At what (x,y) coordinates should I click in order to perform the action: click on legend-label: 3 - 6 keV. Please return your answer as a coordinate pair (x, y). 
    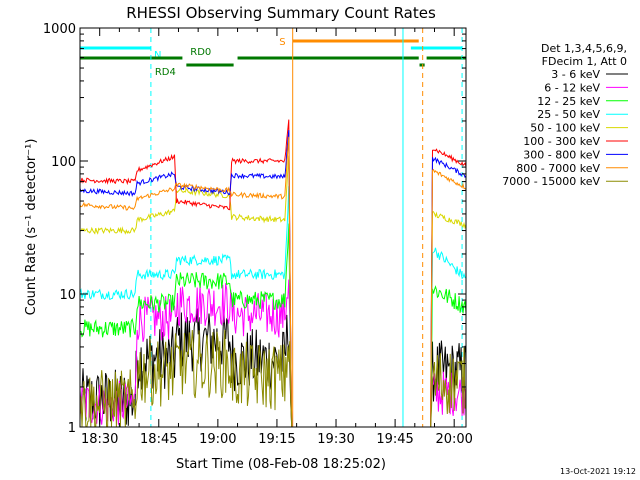
    Looking at the image, I should click on (575, 74).